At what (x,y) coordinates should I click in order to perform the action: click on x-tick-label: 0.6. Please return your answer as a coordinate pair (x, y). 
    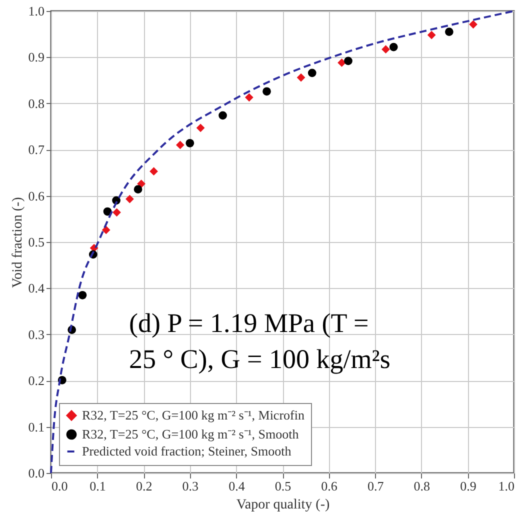
    Looking at the image, I should click on (329, 486).